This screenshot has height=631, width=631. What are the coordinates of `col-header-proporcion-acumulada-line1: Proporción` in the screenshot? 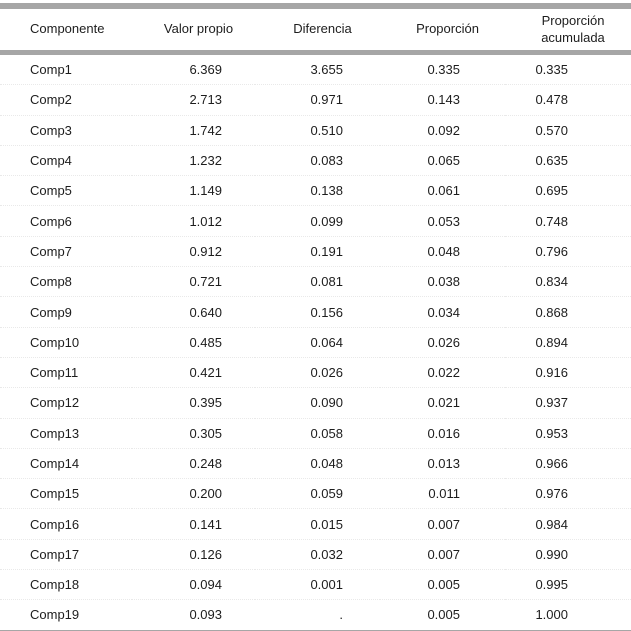 It's located at (573, 21).